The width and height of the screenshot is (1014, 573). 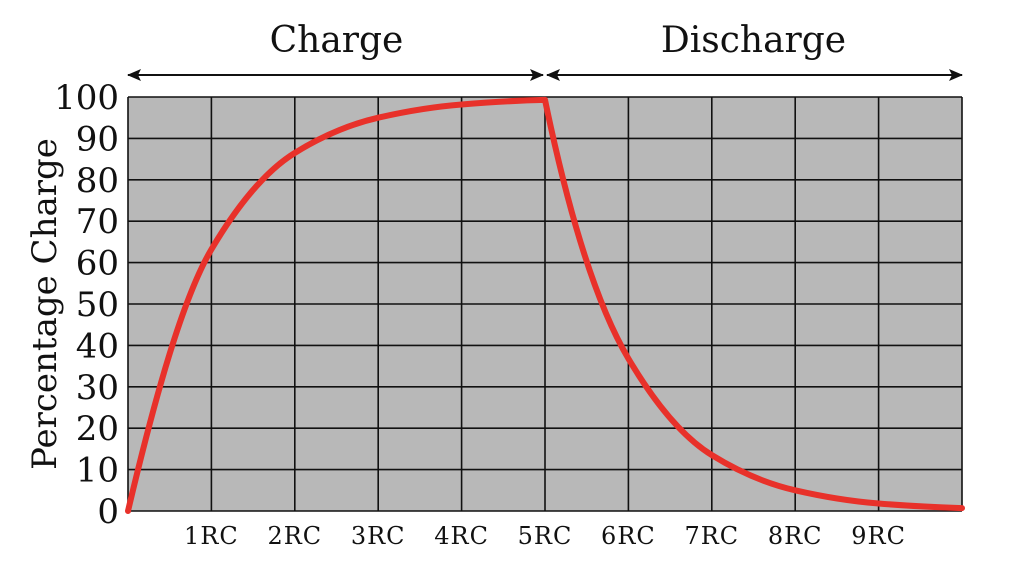 What do you see at coordinates (461, 536) in the screenshot?
I see `x-tick-label: 4RC` at bounding box center [461, 536].